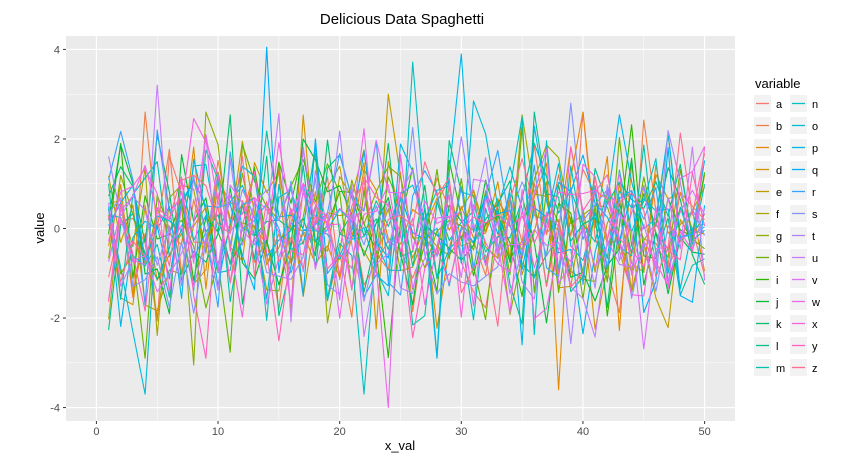 This screenshot has height=463, width=864. I want to click on x-tick-label: 40, so click(583, 432).